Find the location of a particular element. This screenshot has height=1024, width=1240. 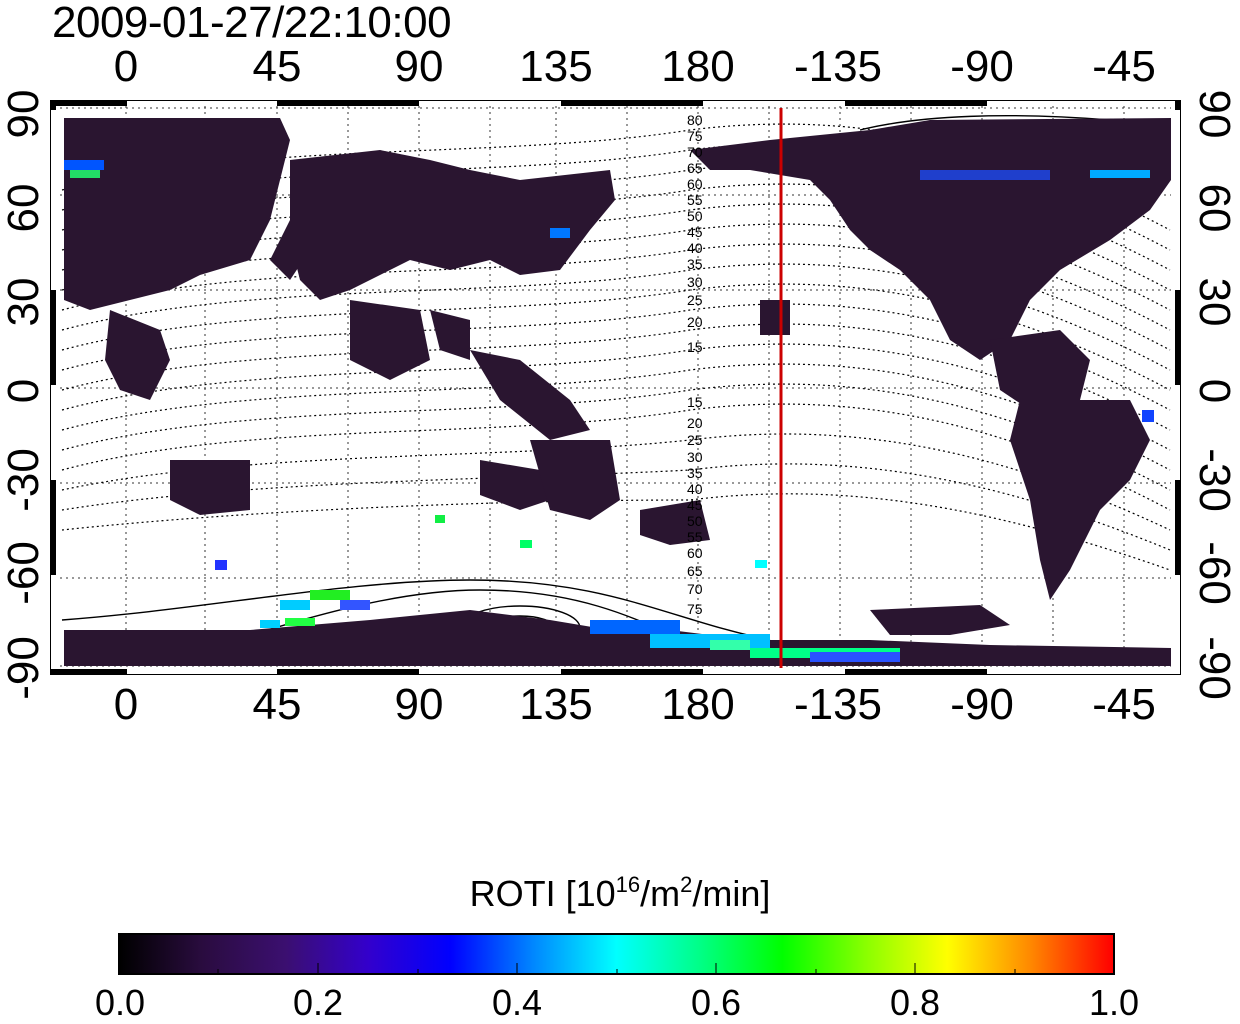

mlat-labels-south: 15 20 25 30 35 40 45 50 55 60 65 70 75 is located at coordinates (695, 505).